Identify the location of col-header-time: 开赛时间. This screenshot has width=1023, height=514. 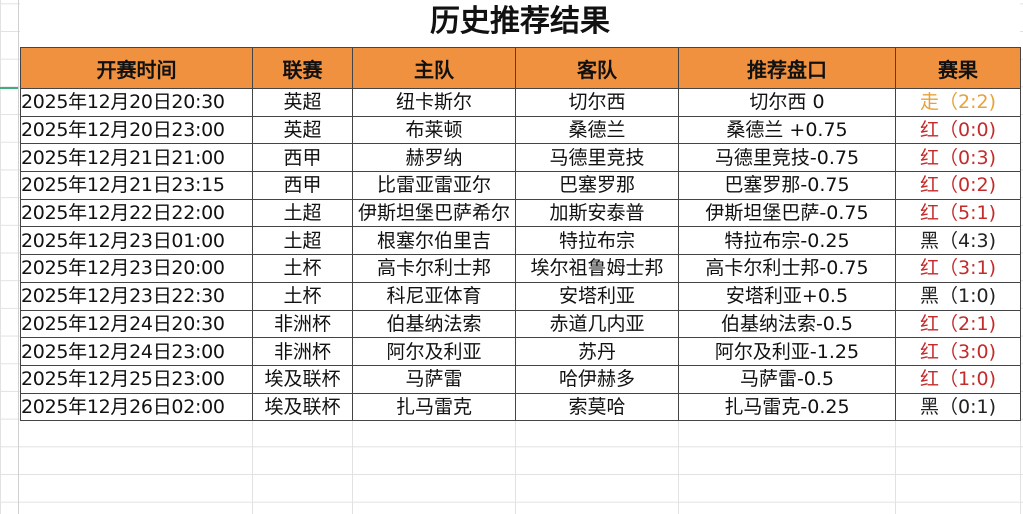
(136, 68).